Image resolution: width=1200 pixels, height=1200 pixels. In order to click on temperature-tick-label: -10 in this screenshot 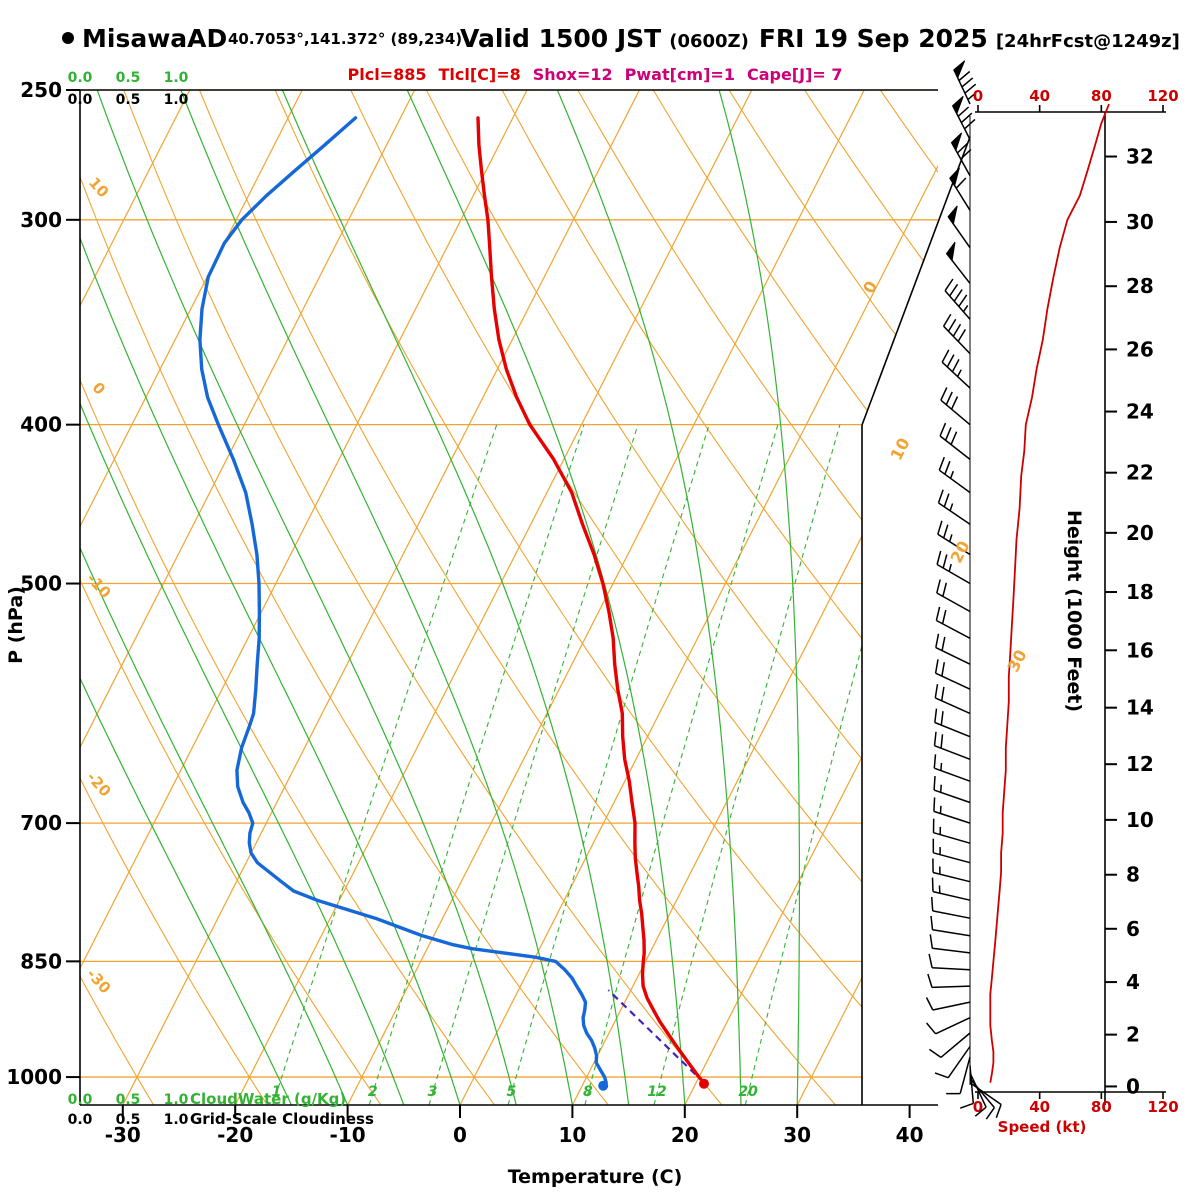, I will do `click(348, 1135)`.